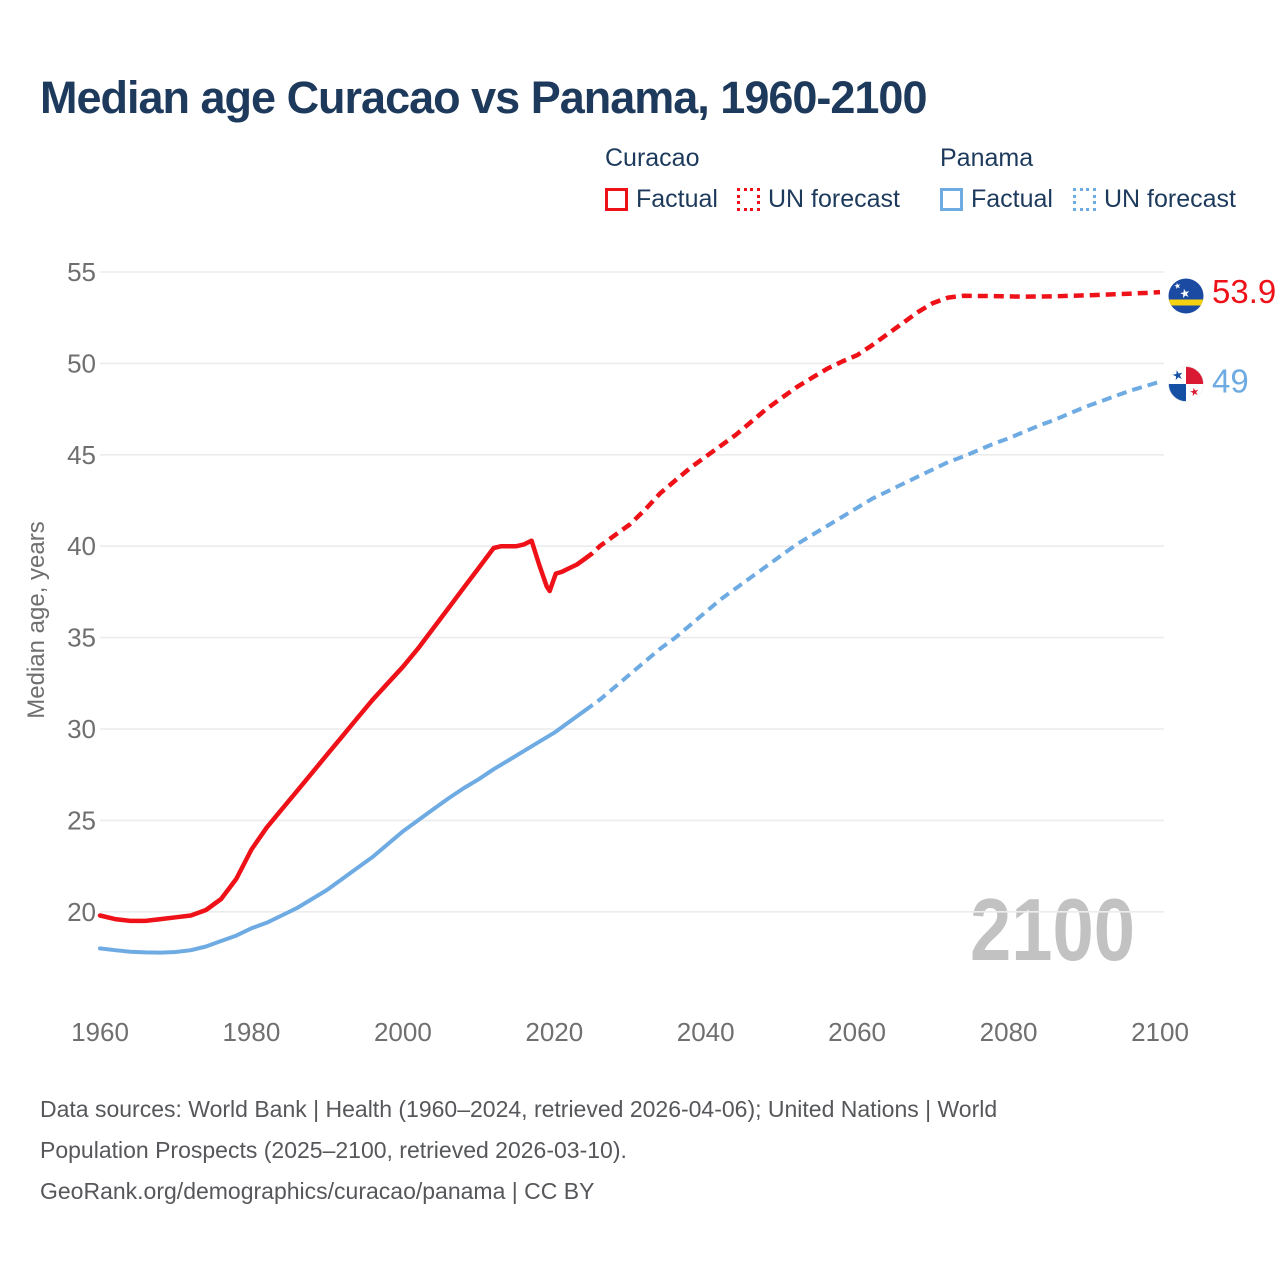  What do you see at coordinates (81, 912) in the screenshot?
I see `y-tick-20: 20` at bounding box center [81, 912].